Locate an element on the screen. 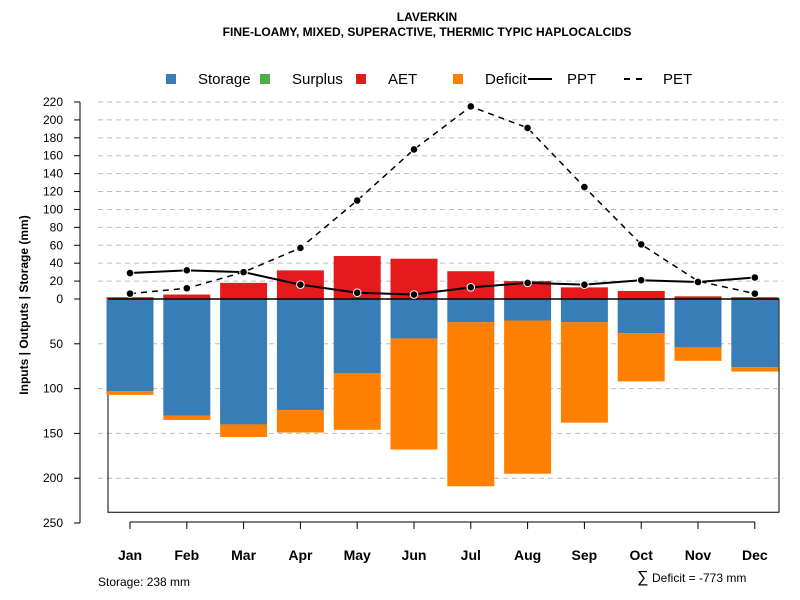 This screenshot has height=600, width=800. y-tick-label: 200 is located at coordinates (53, 478).